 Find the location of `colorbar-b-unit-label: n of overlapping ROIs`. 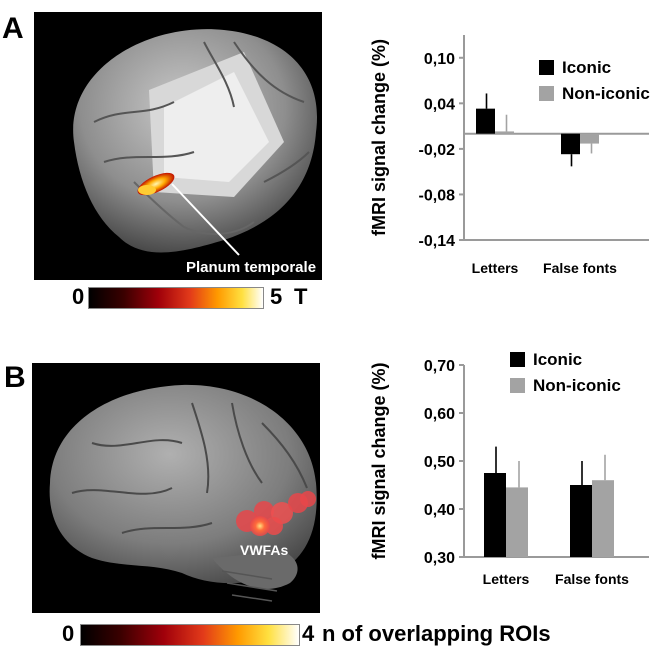

colorbar-b-unit-label: n of overlapping ROIs is located at coordinates (436, 633).